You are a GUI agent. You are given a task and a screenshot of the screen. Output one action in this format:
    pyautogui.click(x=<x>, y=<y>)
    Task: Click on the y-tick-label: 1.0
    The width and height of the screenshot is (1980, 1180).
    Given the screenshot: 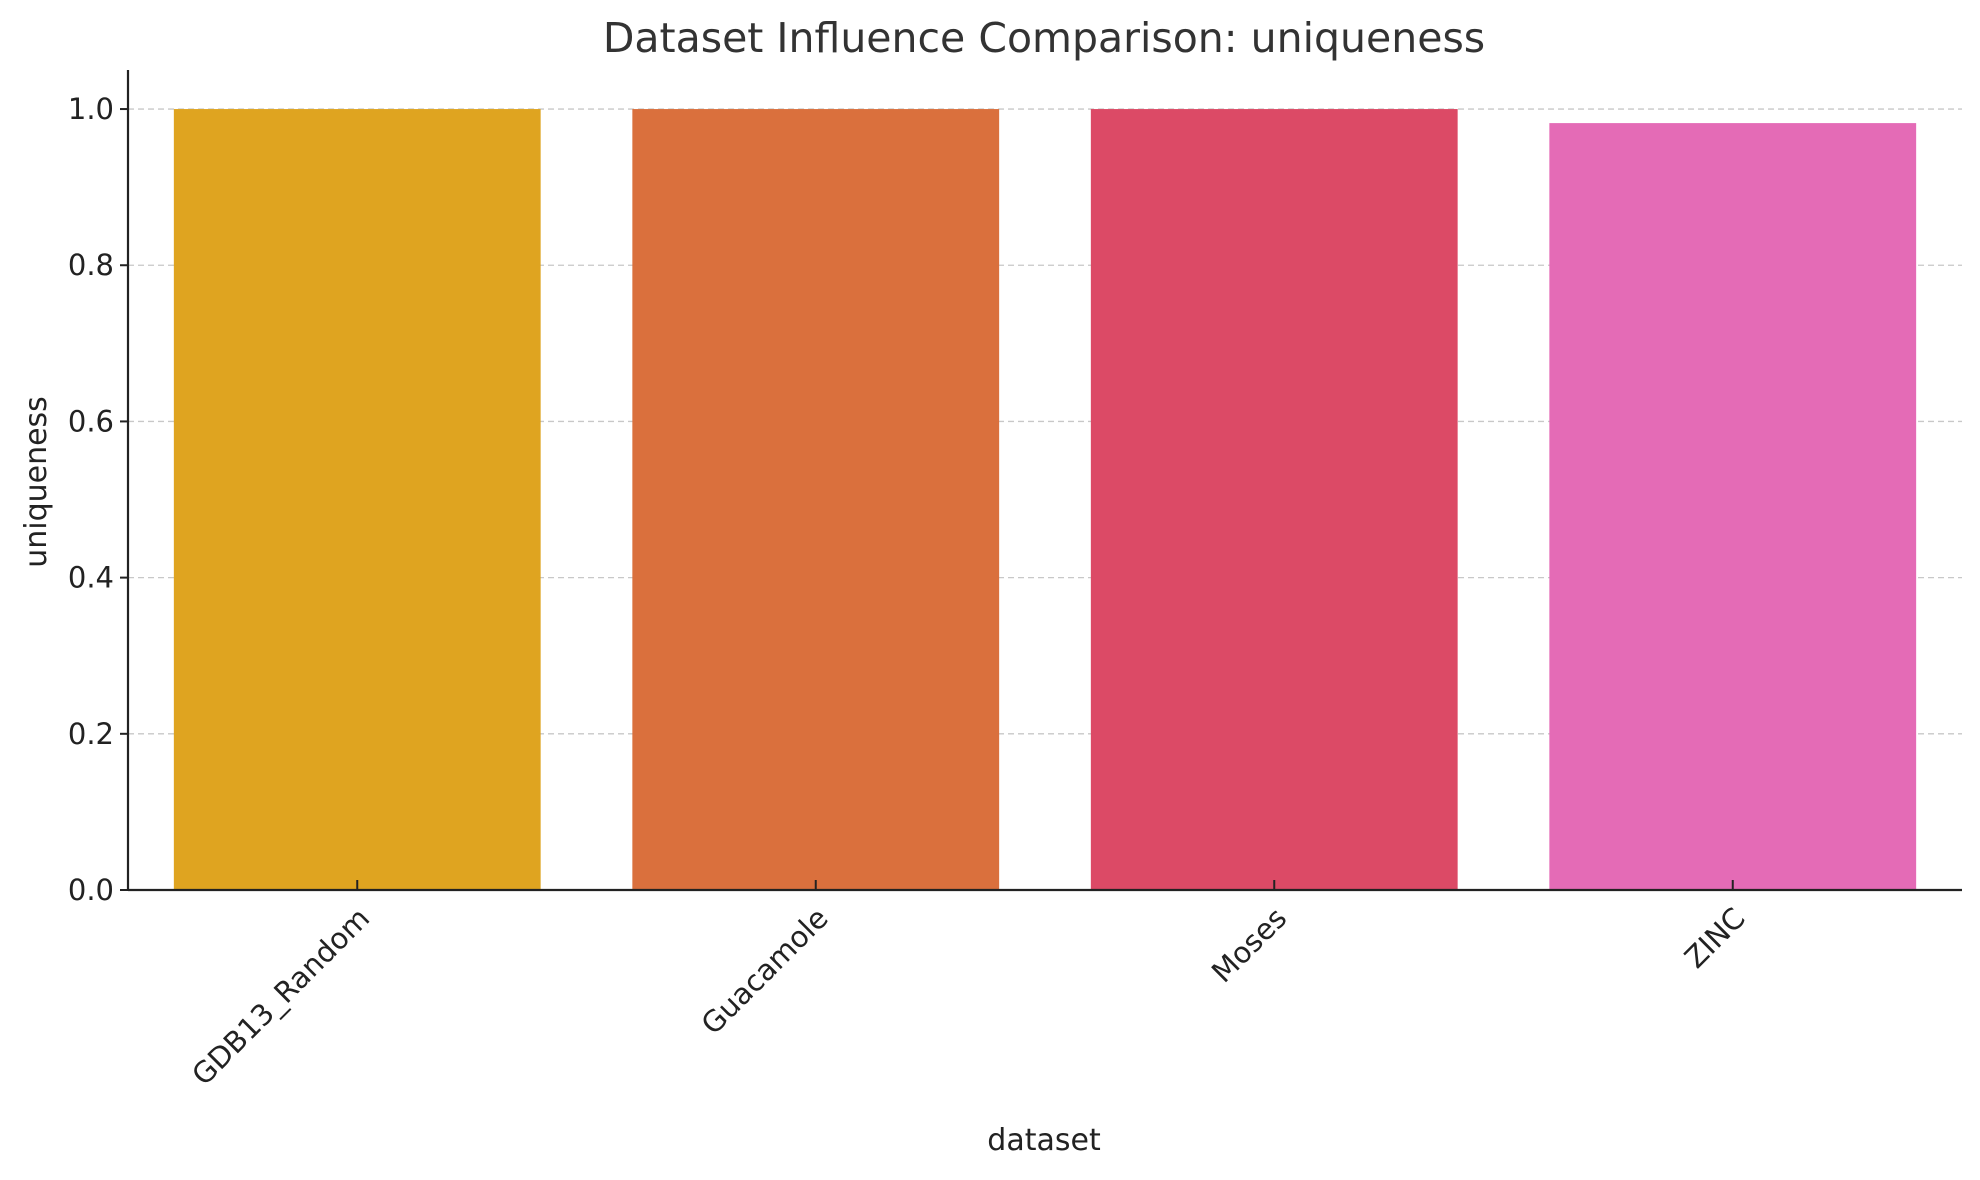 What is the action you would take?
    pyautogui.click(x=91, y=109)
    